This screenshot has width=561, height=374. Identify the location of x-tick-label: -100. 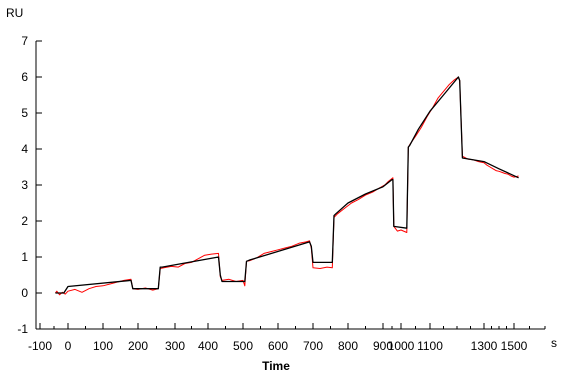
(40, 346).